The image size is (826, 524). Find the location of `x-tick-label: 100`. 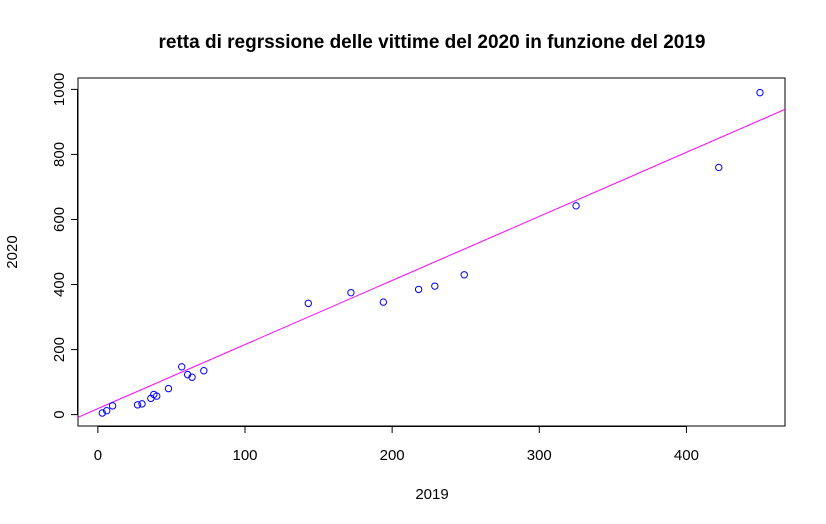

x-tick-label: 100 is located at coordinates (244, 455).